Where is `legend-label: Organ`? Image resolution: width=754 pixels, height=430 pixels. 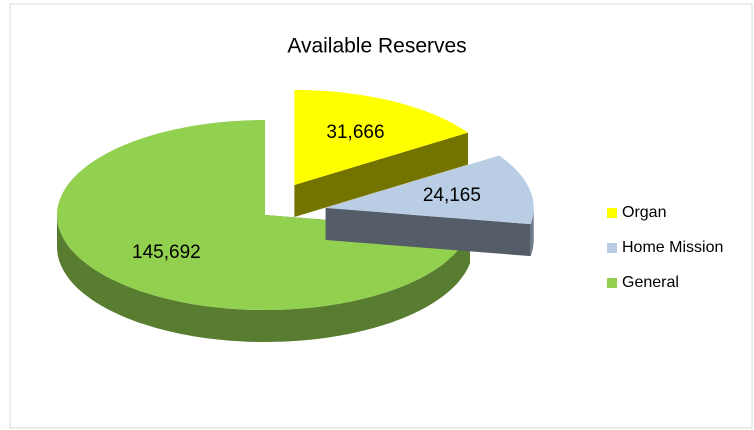
legend-label: Organ is located at coordinates (644, 212).